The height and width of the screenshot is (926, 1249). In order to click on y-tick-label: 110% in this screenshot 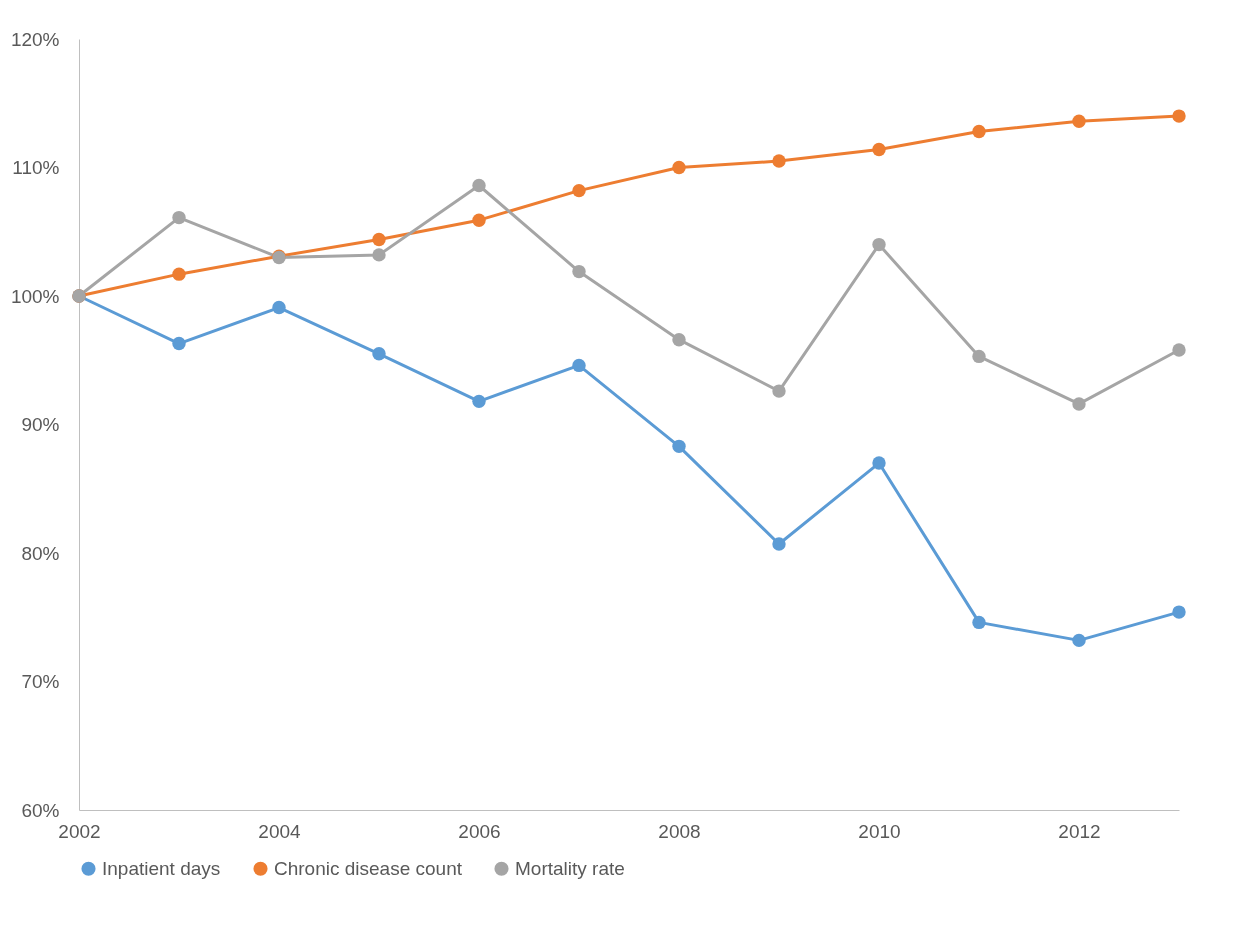, I will do `click(36, 167)`.